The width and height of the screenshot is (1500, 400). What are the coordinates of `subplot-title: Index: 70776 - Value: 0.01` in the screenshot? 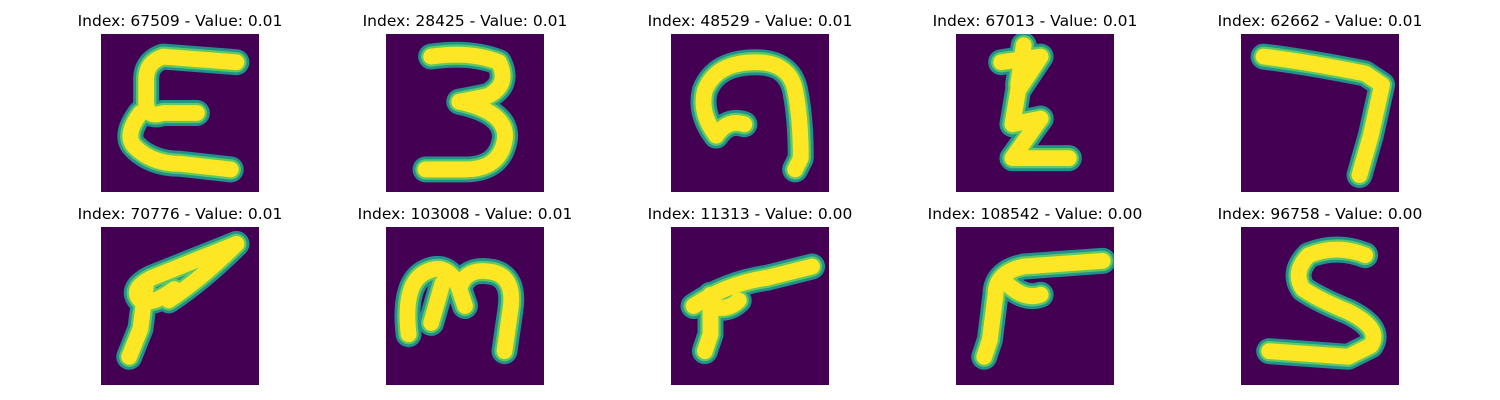 It's located at (180, 214).